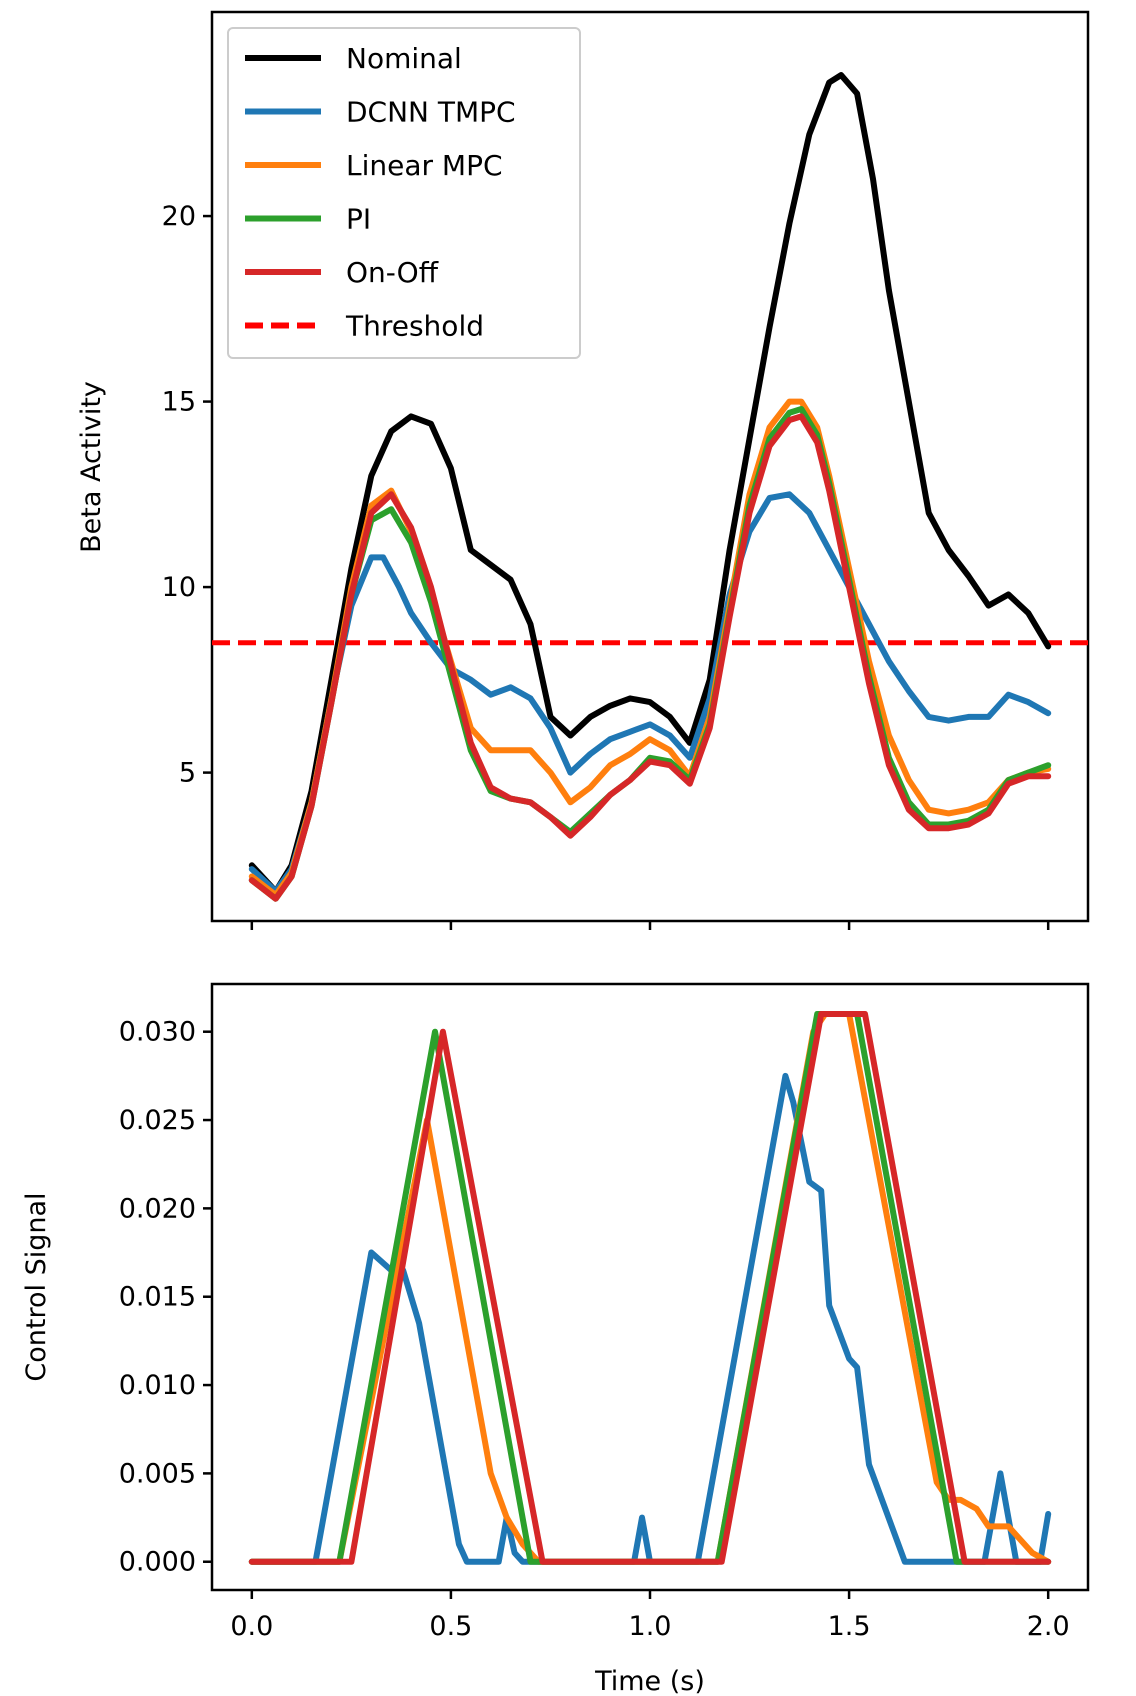  What do you see at coordinates (431, 112) in the screenshot?
I see `legend-label-dcnn-tmpc: DCNN TMPC` at bounding box center [431, 112].